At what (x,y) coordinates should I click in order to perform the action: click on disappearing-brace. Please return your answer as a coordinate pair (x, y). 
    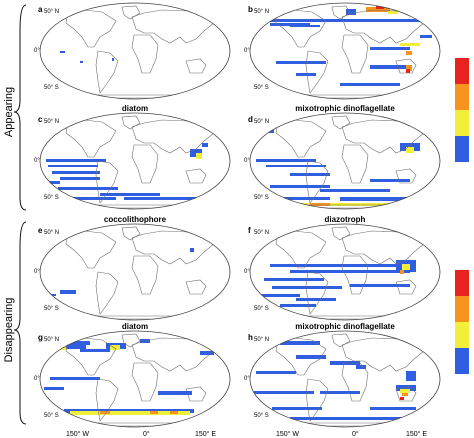
    Looking at the image, I should click on (20, 323).